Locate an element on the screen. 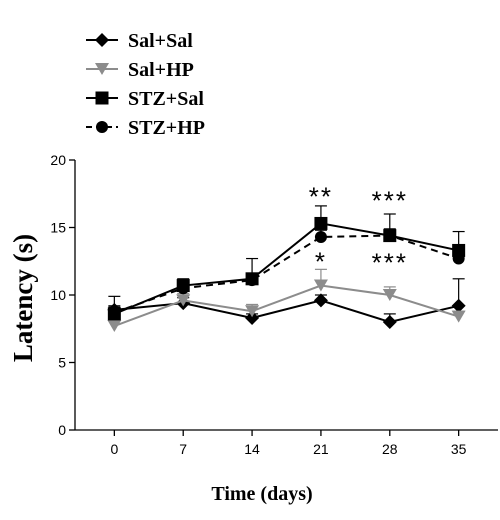 The image size is (500, 520). series-Sal+Sal is located at coordinates (286, 303).